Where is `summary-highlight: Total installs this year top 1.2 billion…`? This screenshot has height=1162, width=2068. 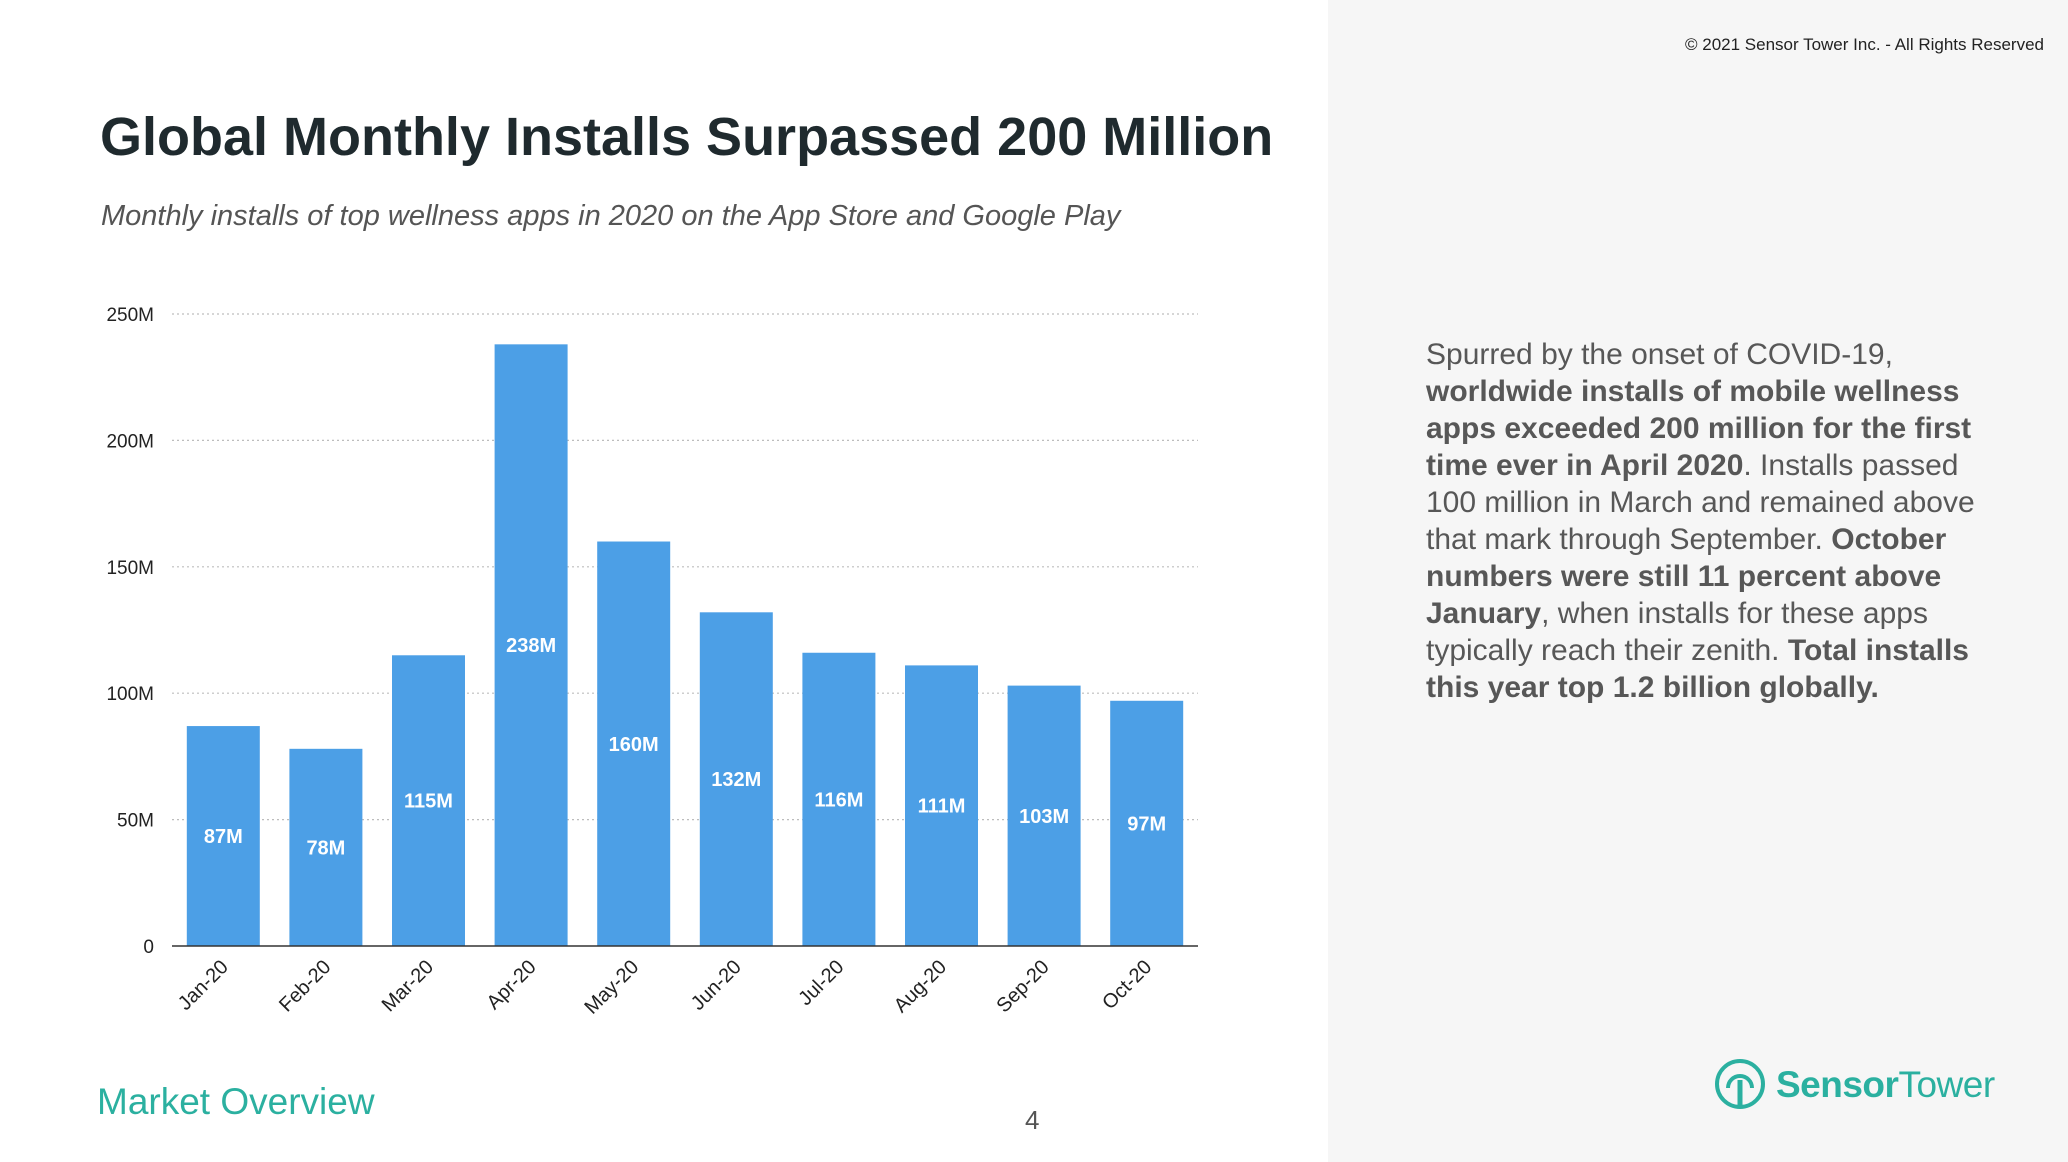
summary-highlight: Total installs this year top 1.2 billion… is located at coordinates (1697, 669).